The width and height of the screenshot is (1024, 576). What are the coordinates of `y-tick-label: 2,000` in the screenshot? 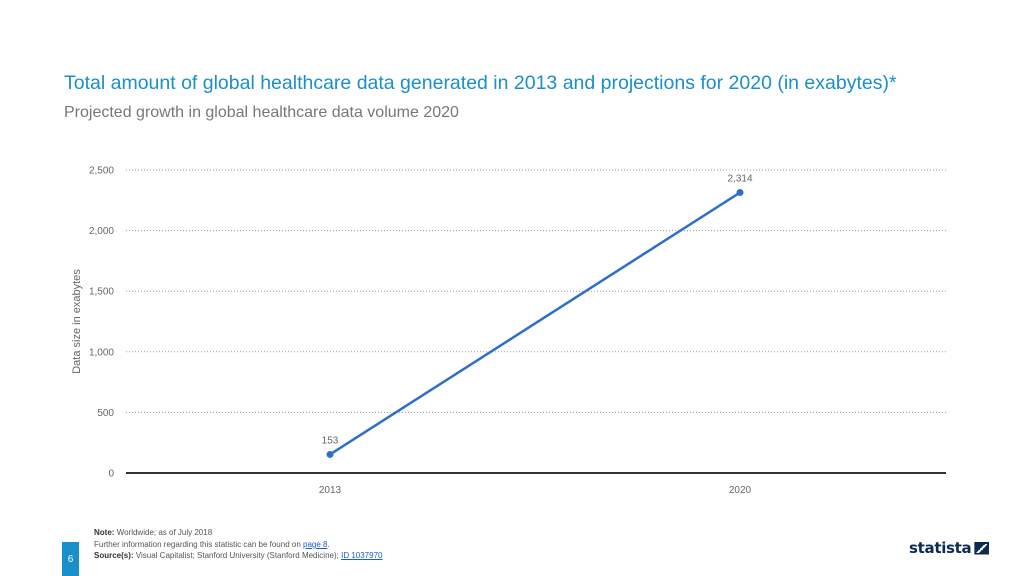 It's located at (101, 231).